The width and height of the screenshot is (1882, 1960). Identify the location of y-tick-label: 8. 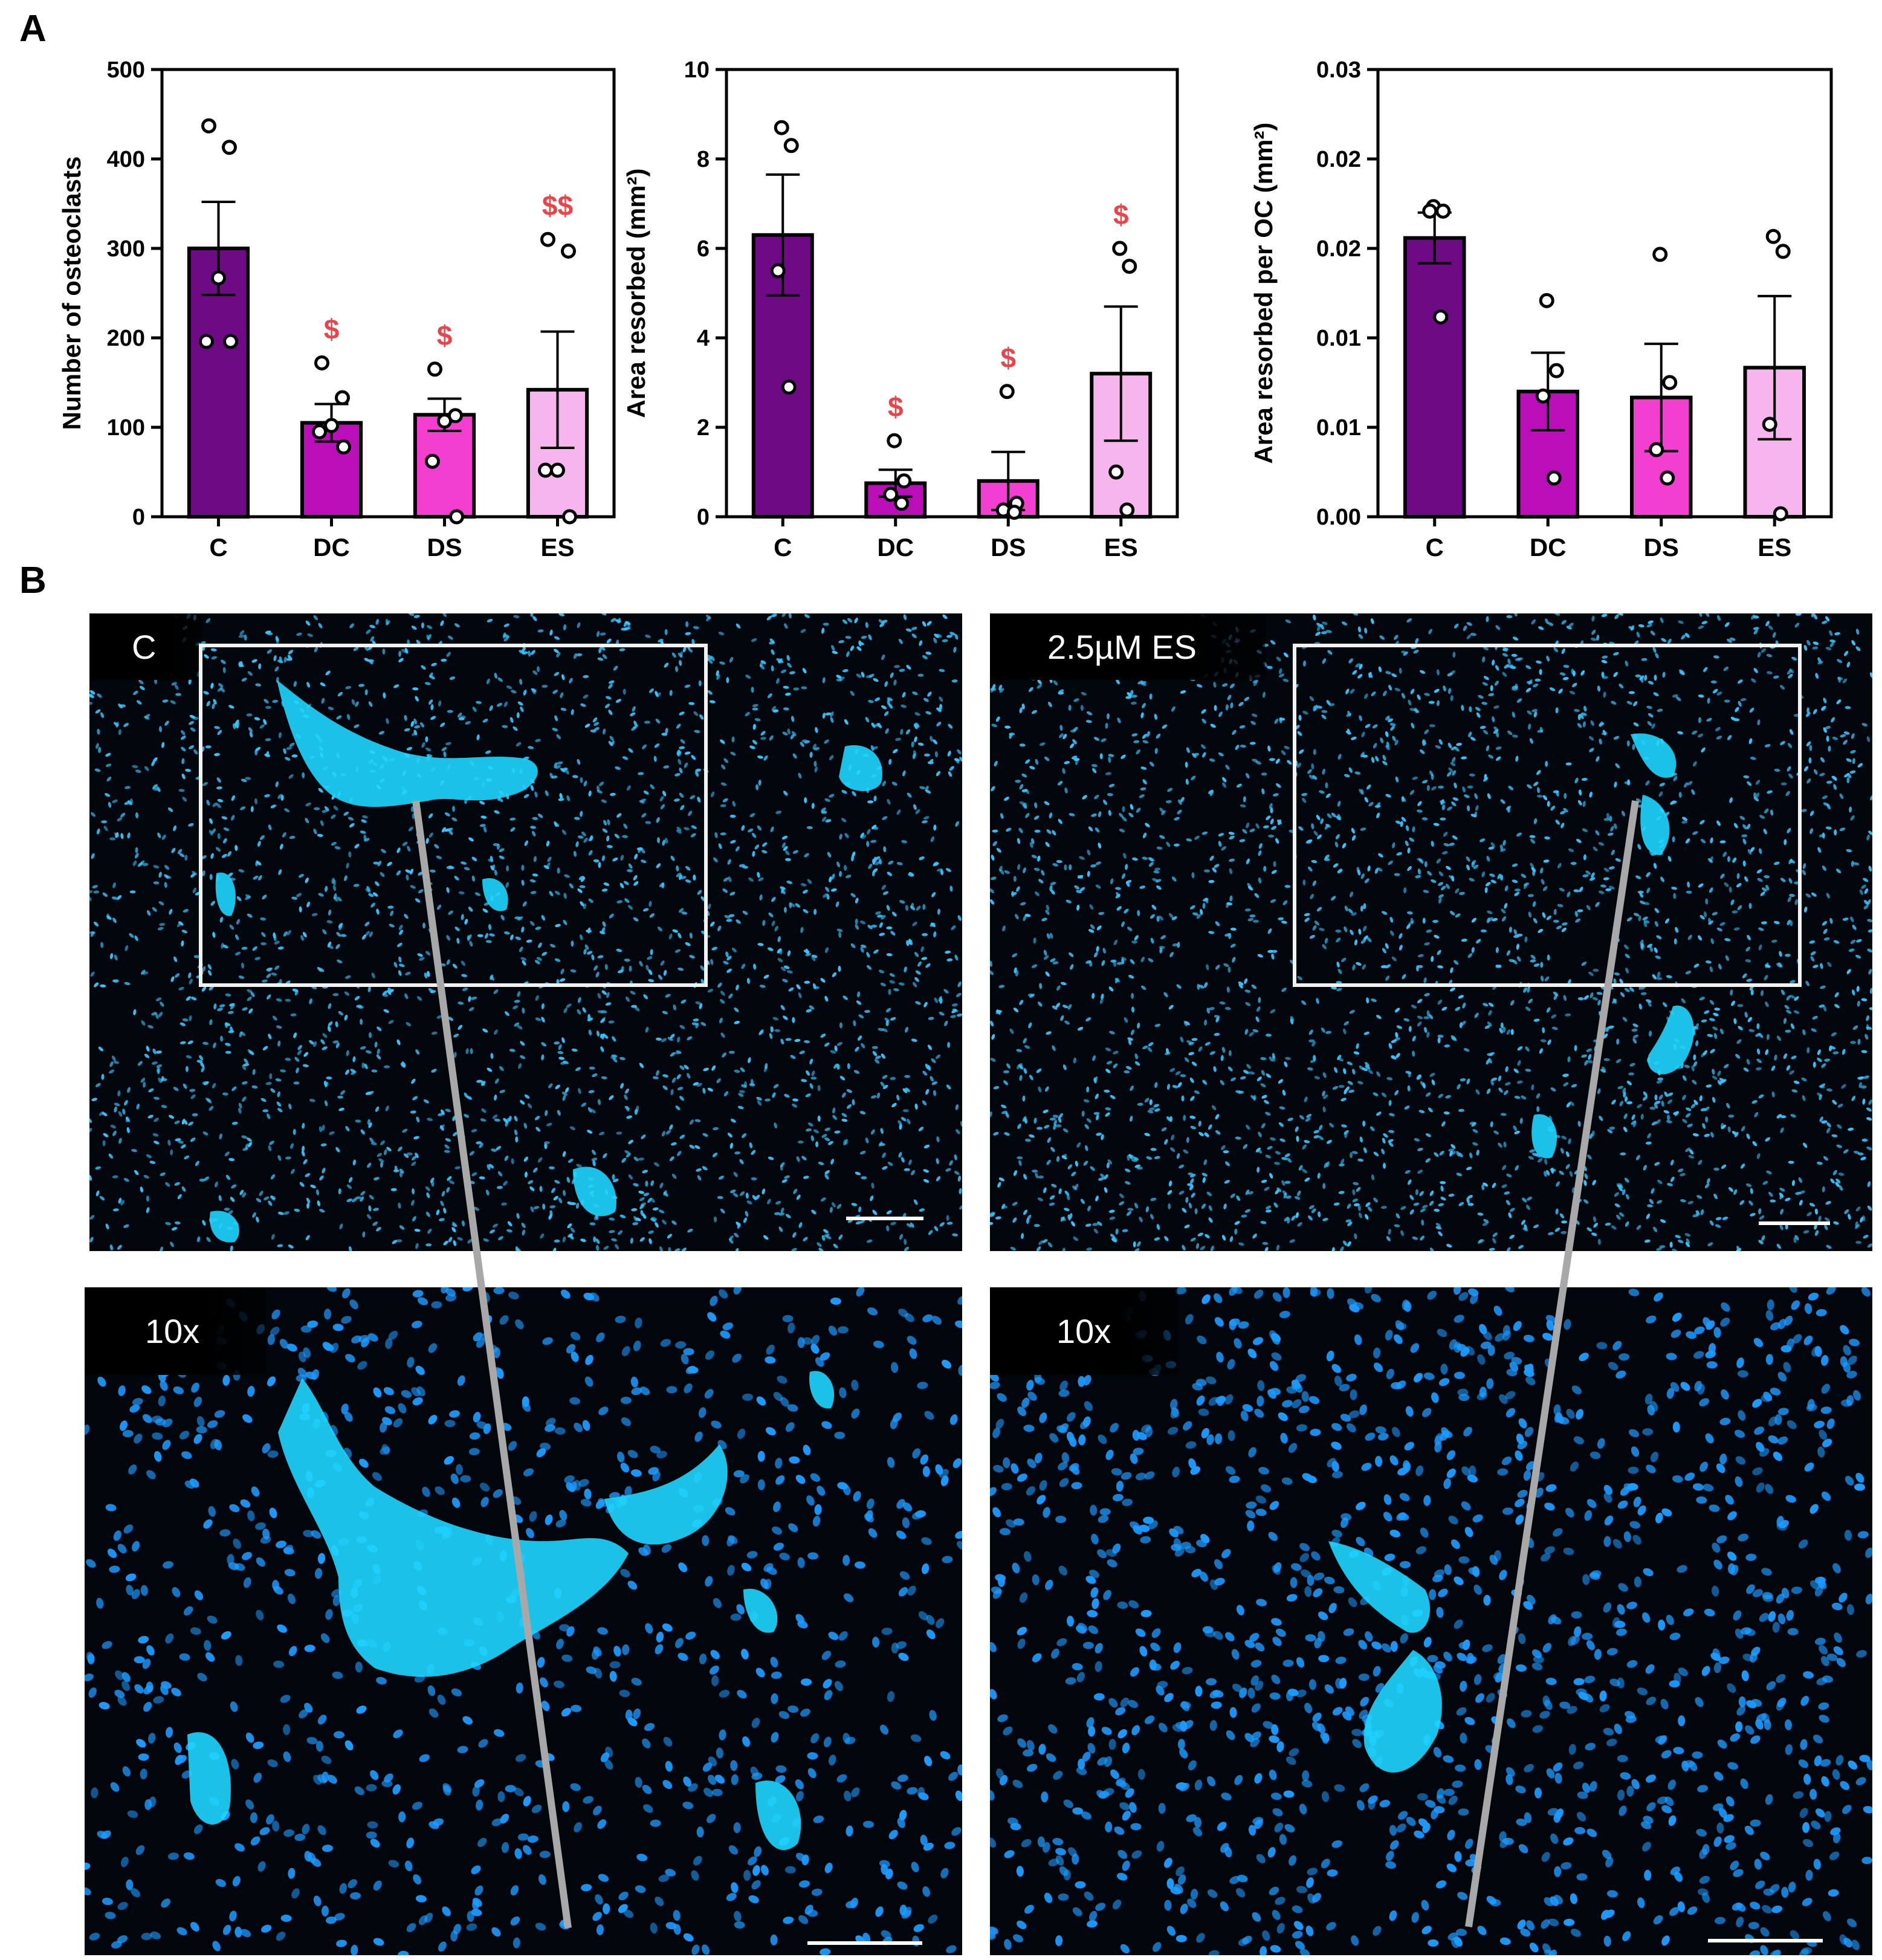
(703, 159).